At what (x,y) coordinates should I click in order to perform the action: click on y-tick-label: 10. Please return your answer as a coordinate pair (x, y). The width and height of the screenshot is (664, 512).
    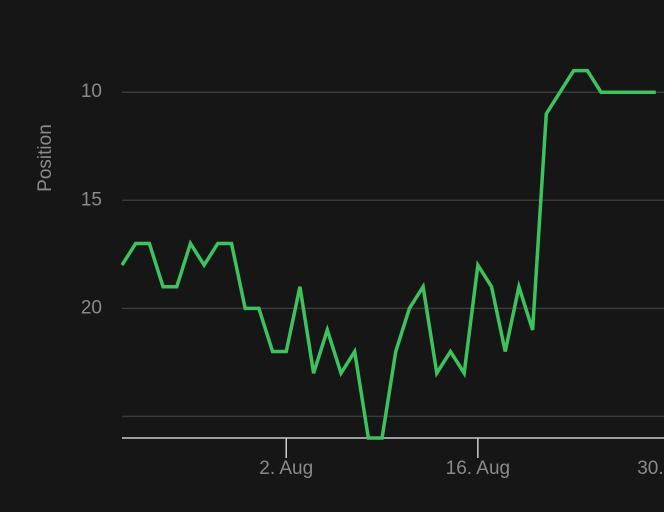
    Looking at the image, I should click on (91, 91).